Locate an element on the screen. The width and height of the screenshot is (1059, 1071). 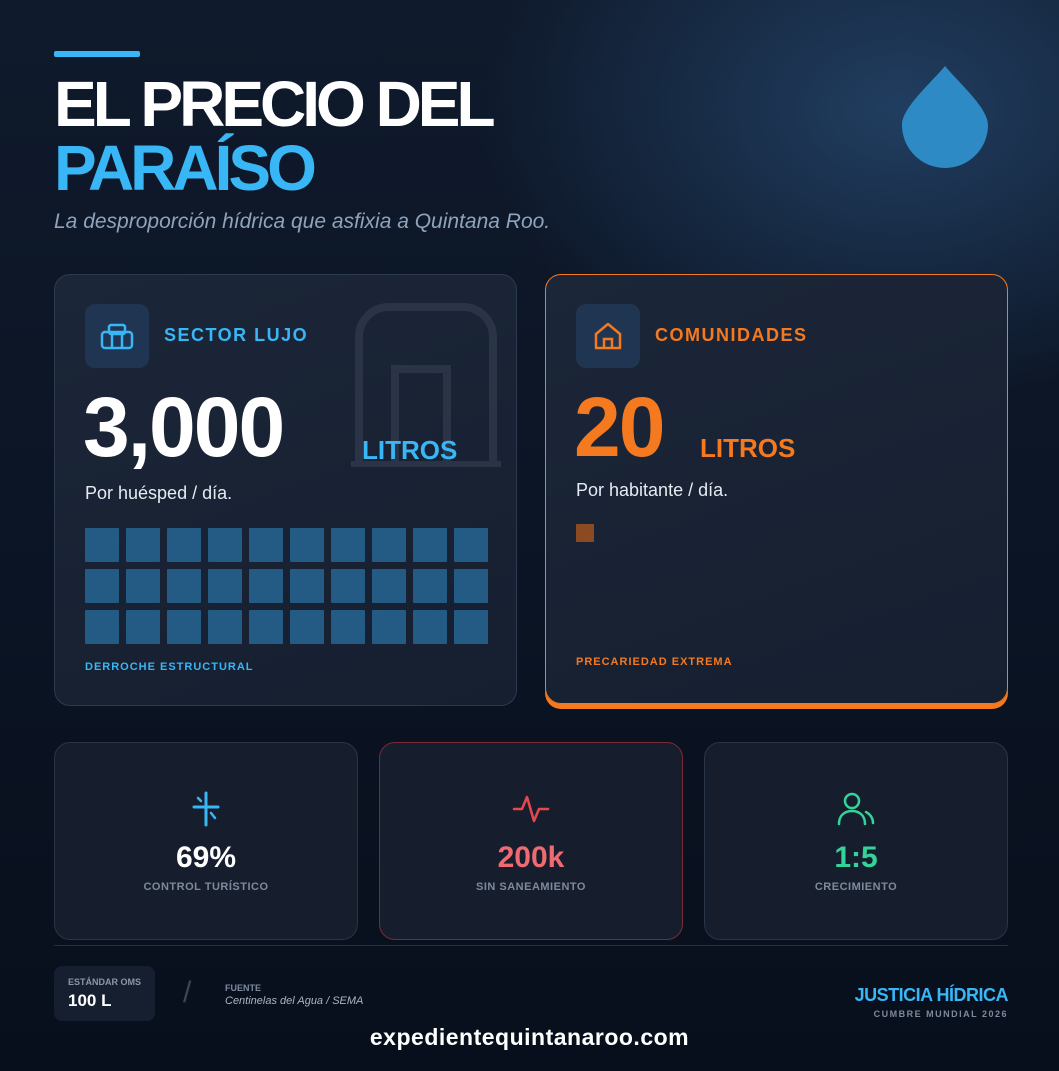
door-watermark-icon is located at coordinates (426, 385).